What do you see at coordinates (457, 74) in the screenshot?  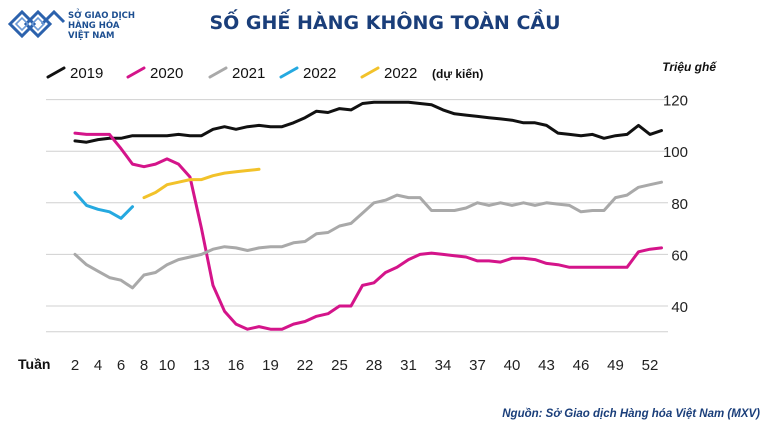 I see `legend-note: (dự kiến)` at bounding box center [457, 74].